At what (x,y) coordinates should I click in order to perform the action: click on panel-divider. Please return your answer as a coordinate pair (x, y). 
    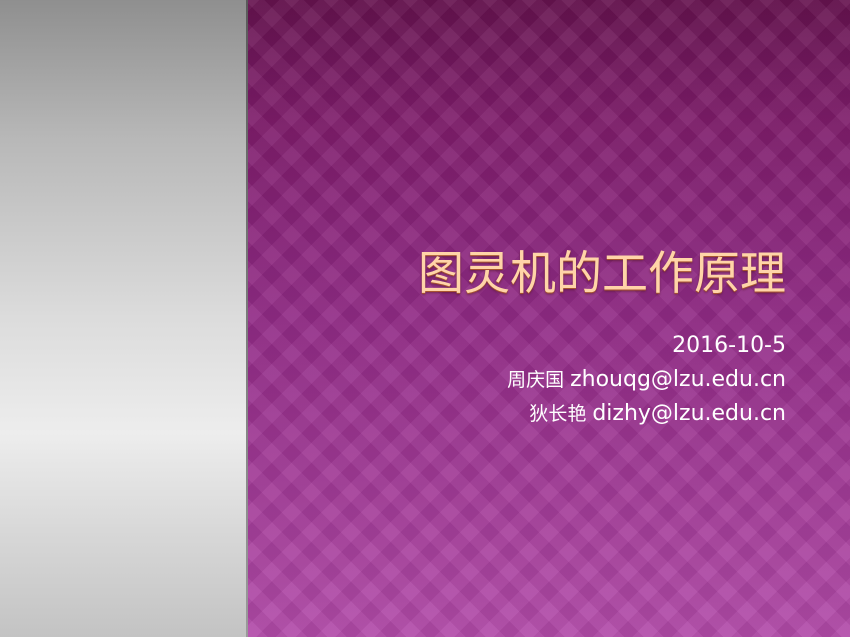
    Looking at the image, I should click on (247, 318).